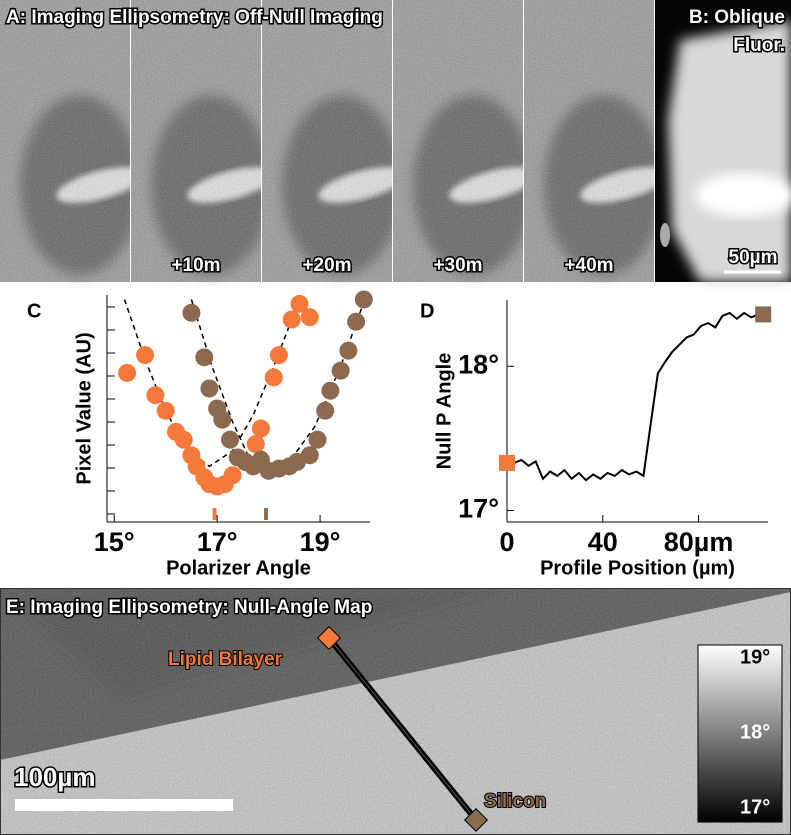 The height and width of the screenshot is (835, 791). Describe the element at coordinates (755, 732) in the screenshot. I see `colorbar-label: 18°` at that location.